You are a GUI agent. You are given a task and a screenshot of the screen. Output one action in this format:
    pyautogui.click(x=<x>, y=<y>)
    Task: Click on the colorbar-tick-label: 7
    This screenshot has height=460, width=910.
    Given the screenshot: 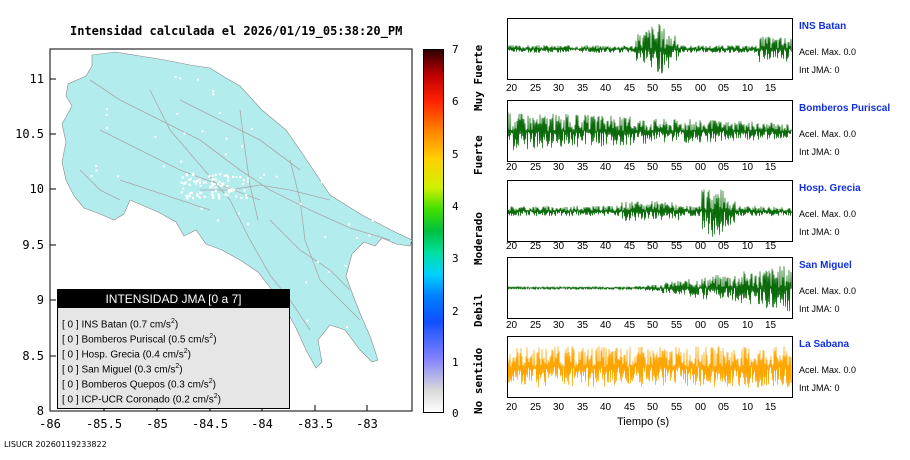 What is the action you would take?
    pyautogui.click(x=455, y=49)
    